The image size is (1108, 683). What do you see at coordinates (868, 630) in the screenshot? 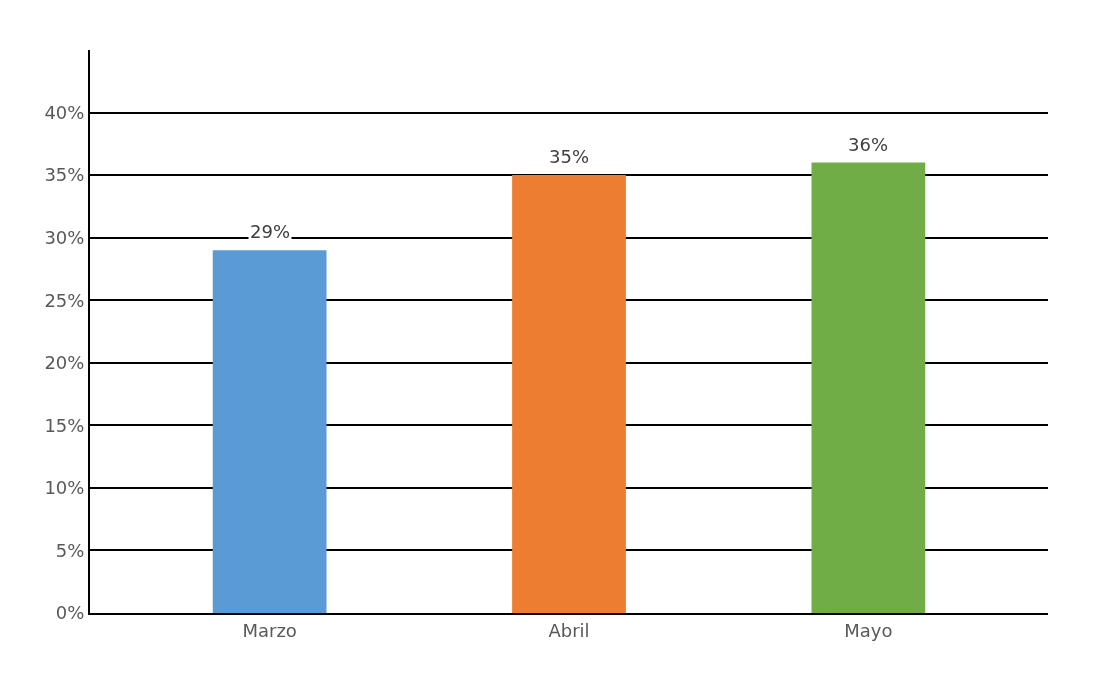
I see `x-tick-label: Mayo` at bounding box center [868, 630].